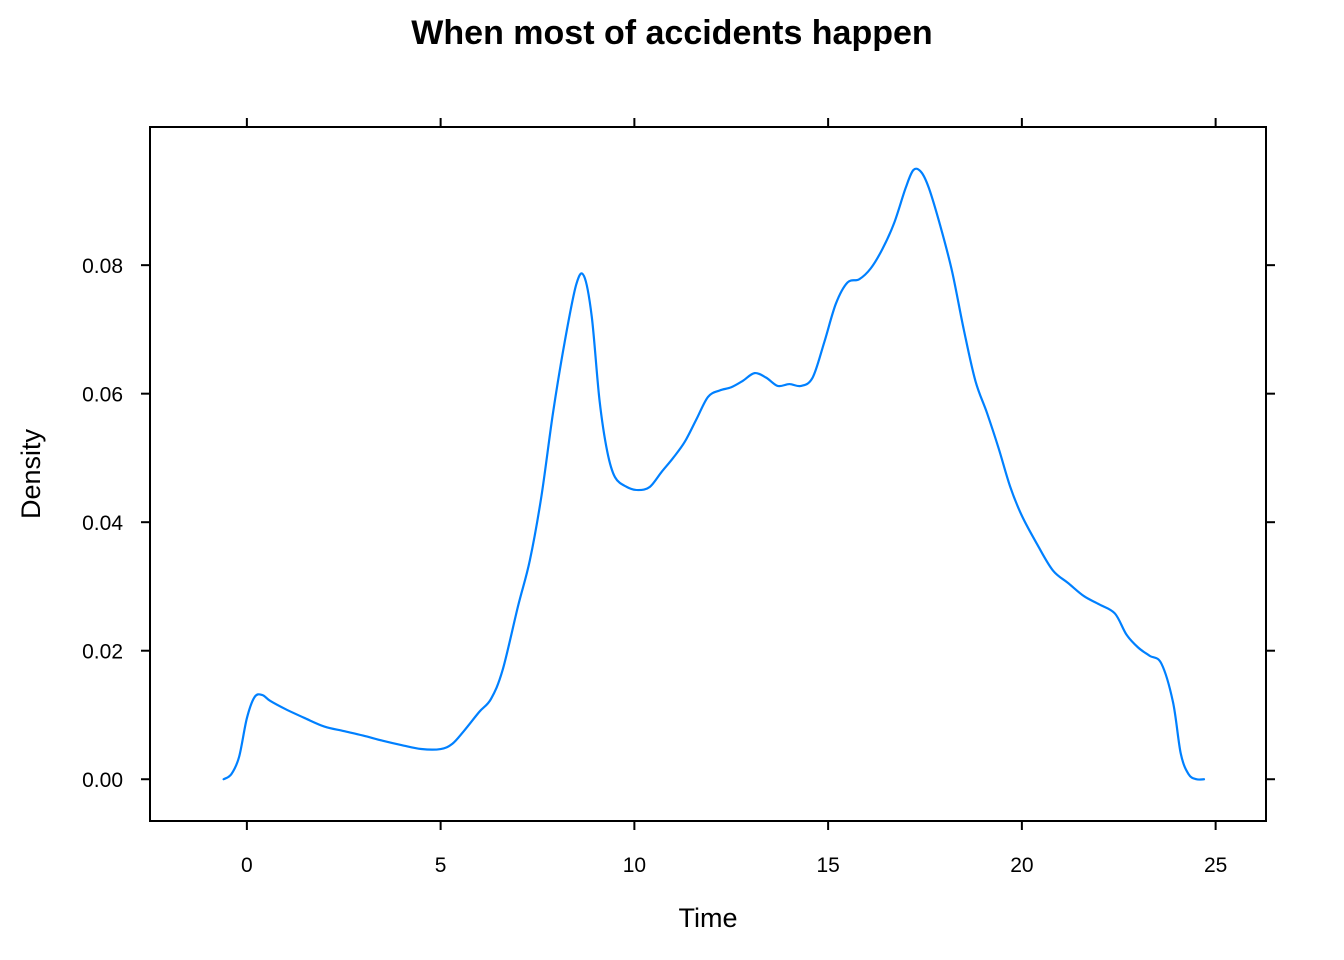 The height and width of the screenshot is (960, 1344). Describe the element at coordinates (31, 473) in the screenshot. I see `y-axis-label: Density` at that location.